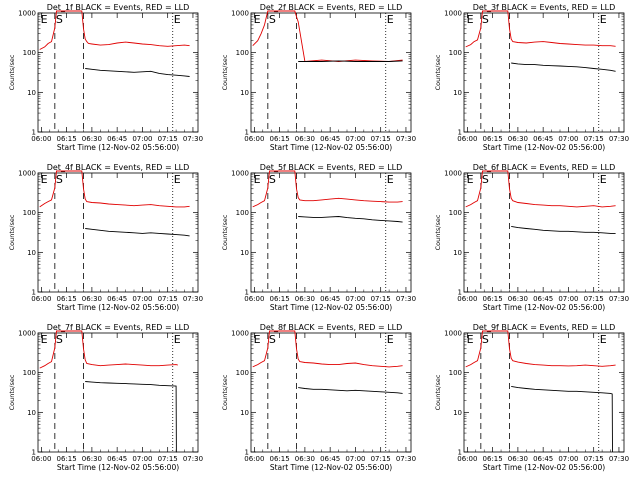 This screenshot has height=480, width=640. What do you see at coordinates (330, 139) in the screenshot?
I see `panel-2-xtick-label: 06:45` at bounding box center [330, 139].